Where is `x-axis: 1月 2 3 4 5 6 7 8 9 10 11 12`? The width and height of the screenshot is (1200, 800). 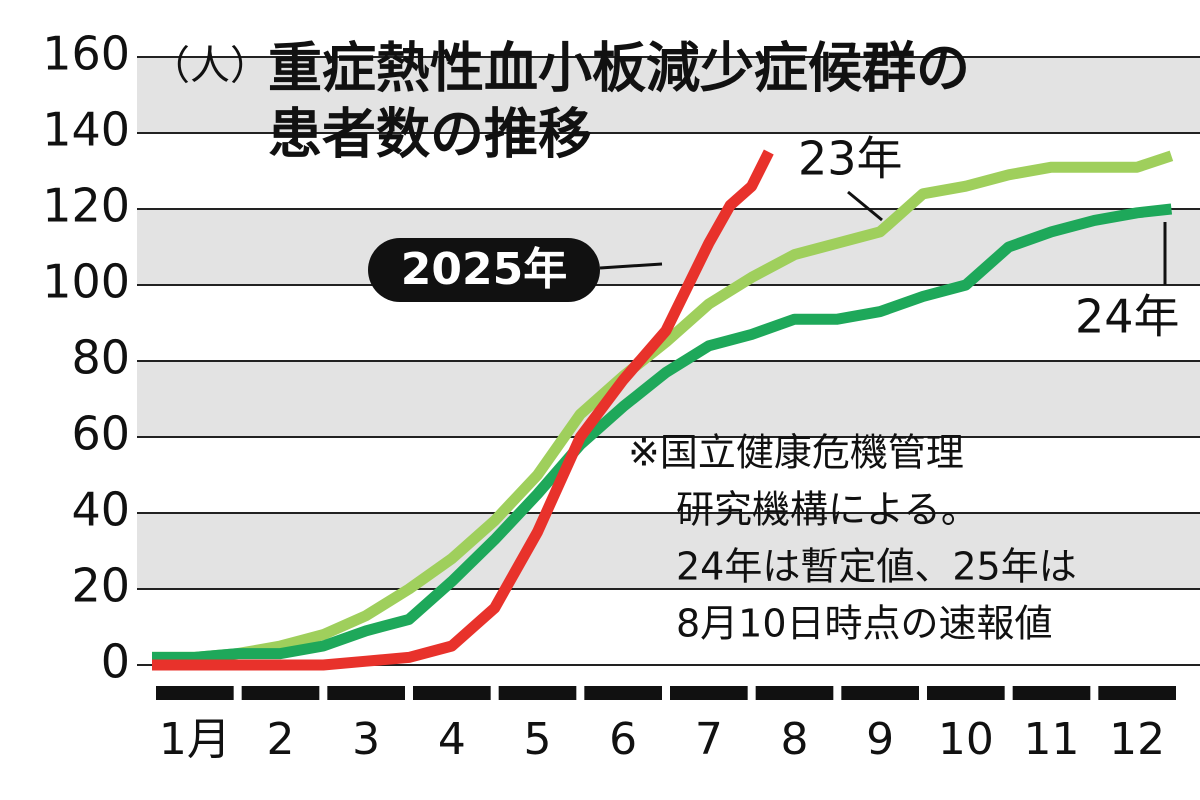
x-axis: 1月 2 3 4 5 6 7 8 9 10 11 12 is located at coordinates (666, 725).